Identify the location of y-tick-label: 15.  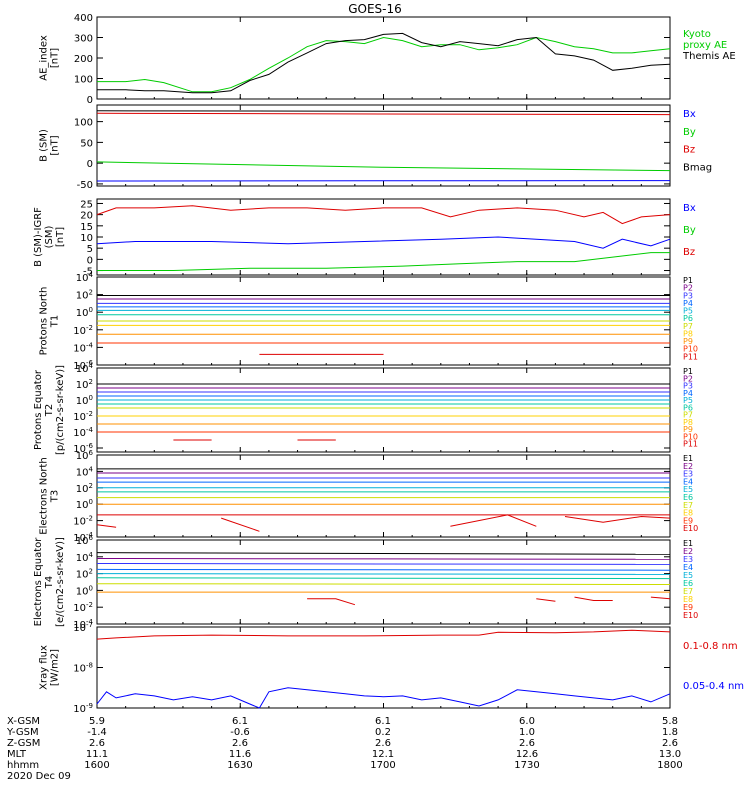
(86, 227).